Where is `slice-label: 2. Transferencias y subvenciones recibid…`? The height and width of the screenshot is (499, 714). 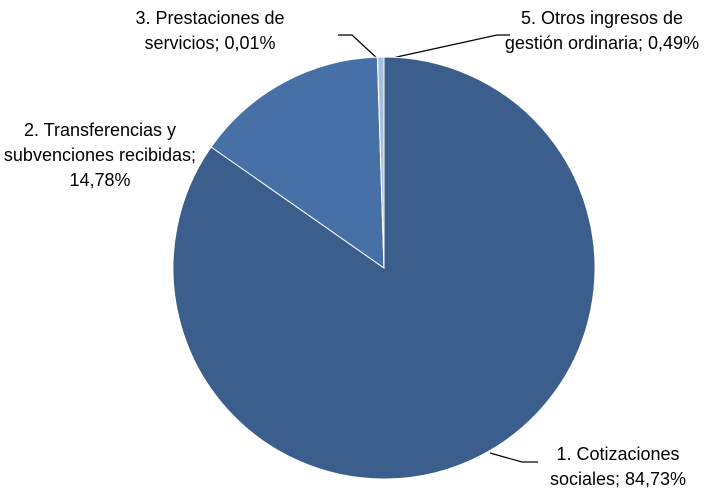 slice-label: 2. Transferencias y subvenciones recibid… is located at coordinates (100, 155).